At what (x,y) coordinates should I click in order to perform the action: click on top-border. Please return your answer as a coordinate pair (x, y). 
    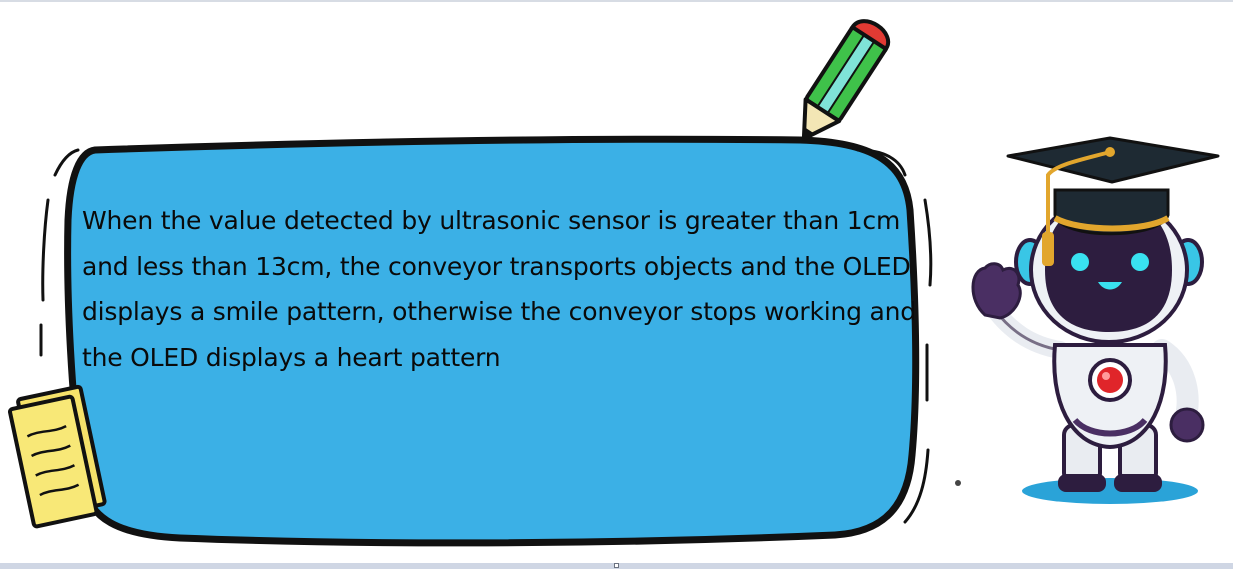
    Looking at the image, I should click on (616, 1).